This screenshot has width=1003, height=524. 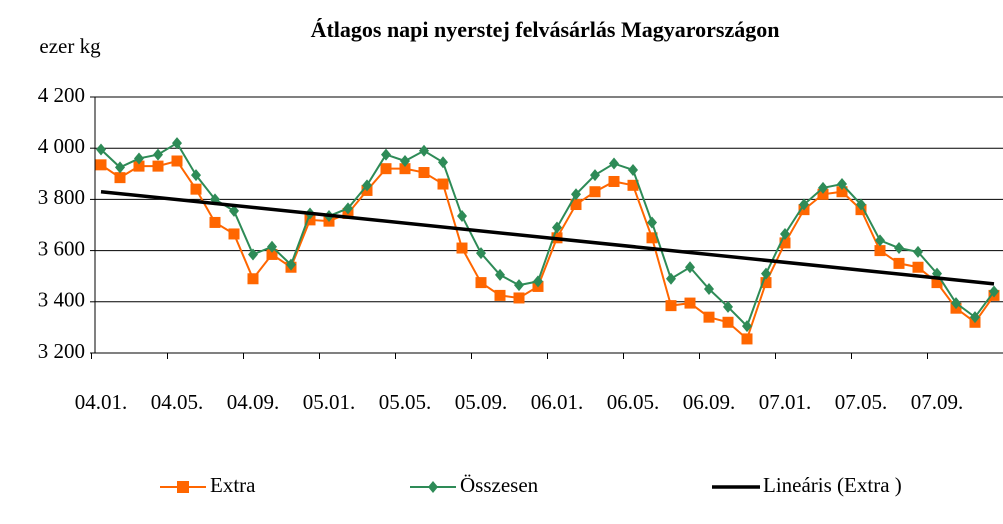 I want to click on x-tick-label: 07.09., so click(x=937, y=402).